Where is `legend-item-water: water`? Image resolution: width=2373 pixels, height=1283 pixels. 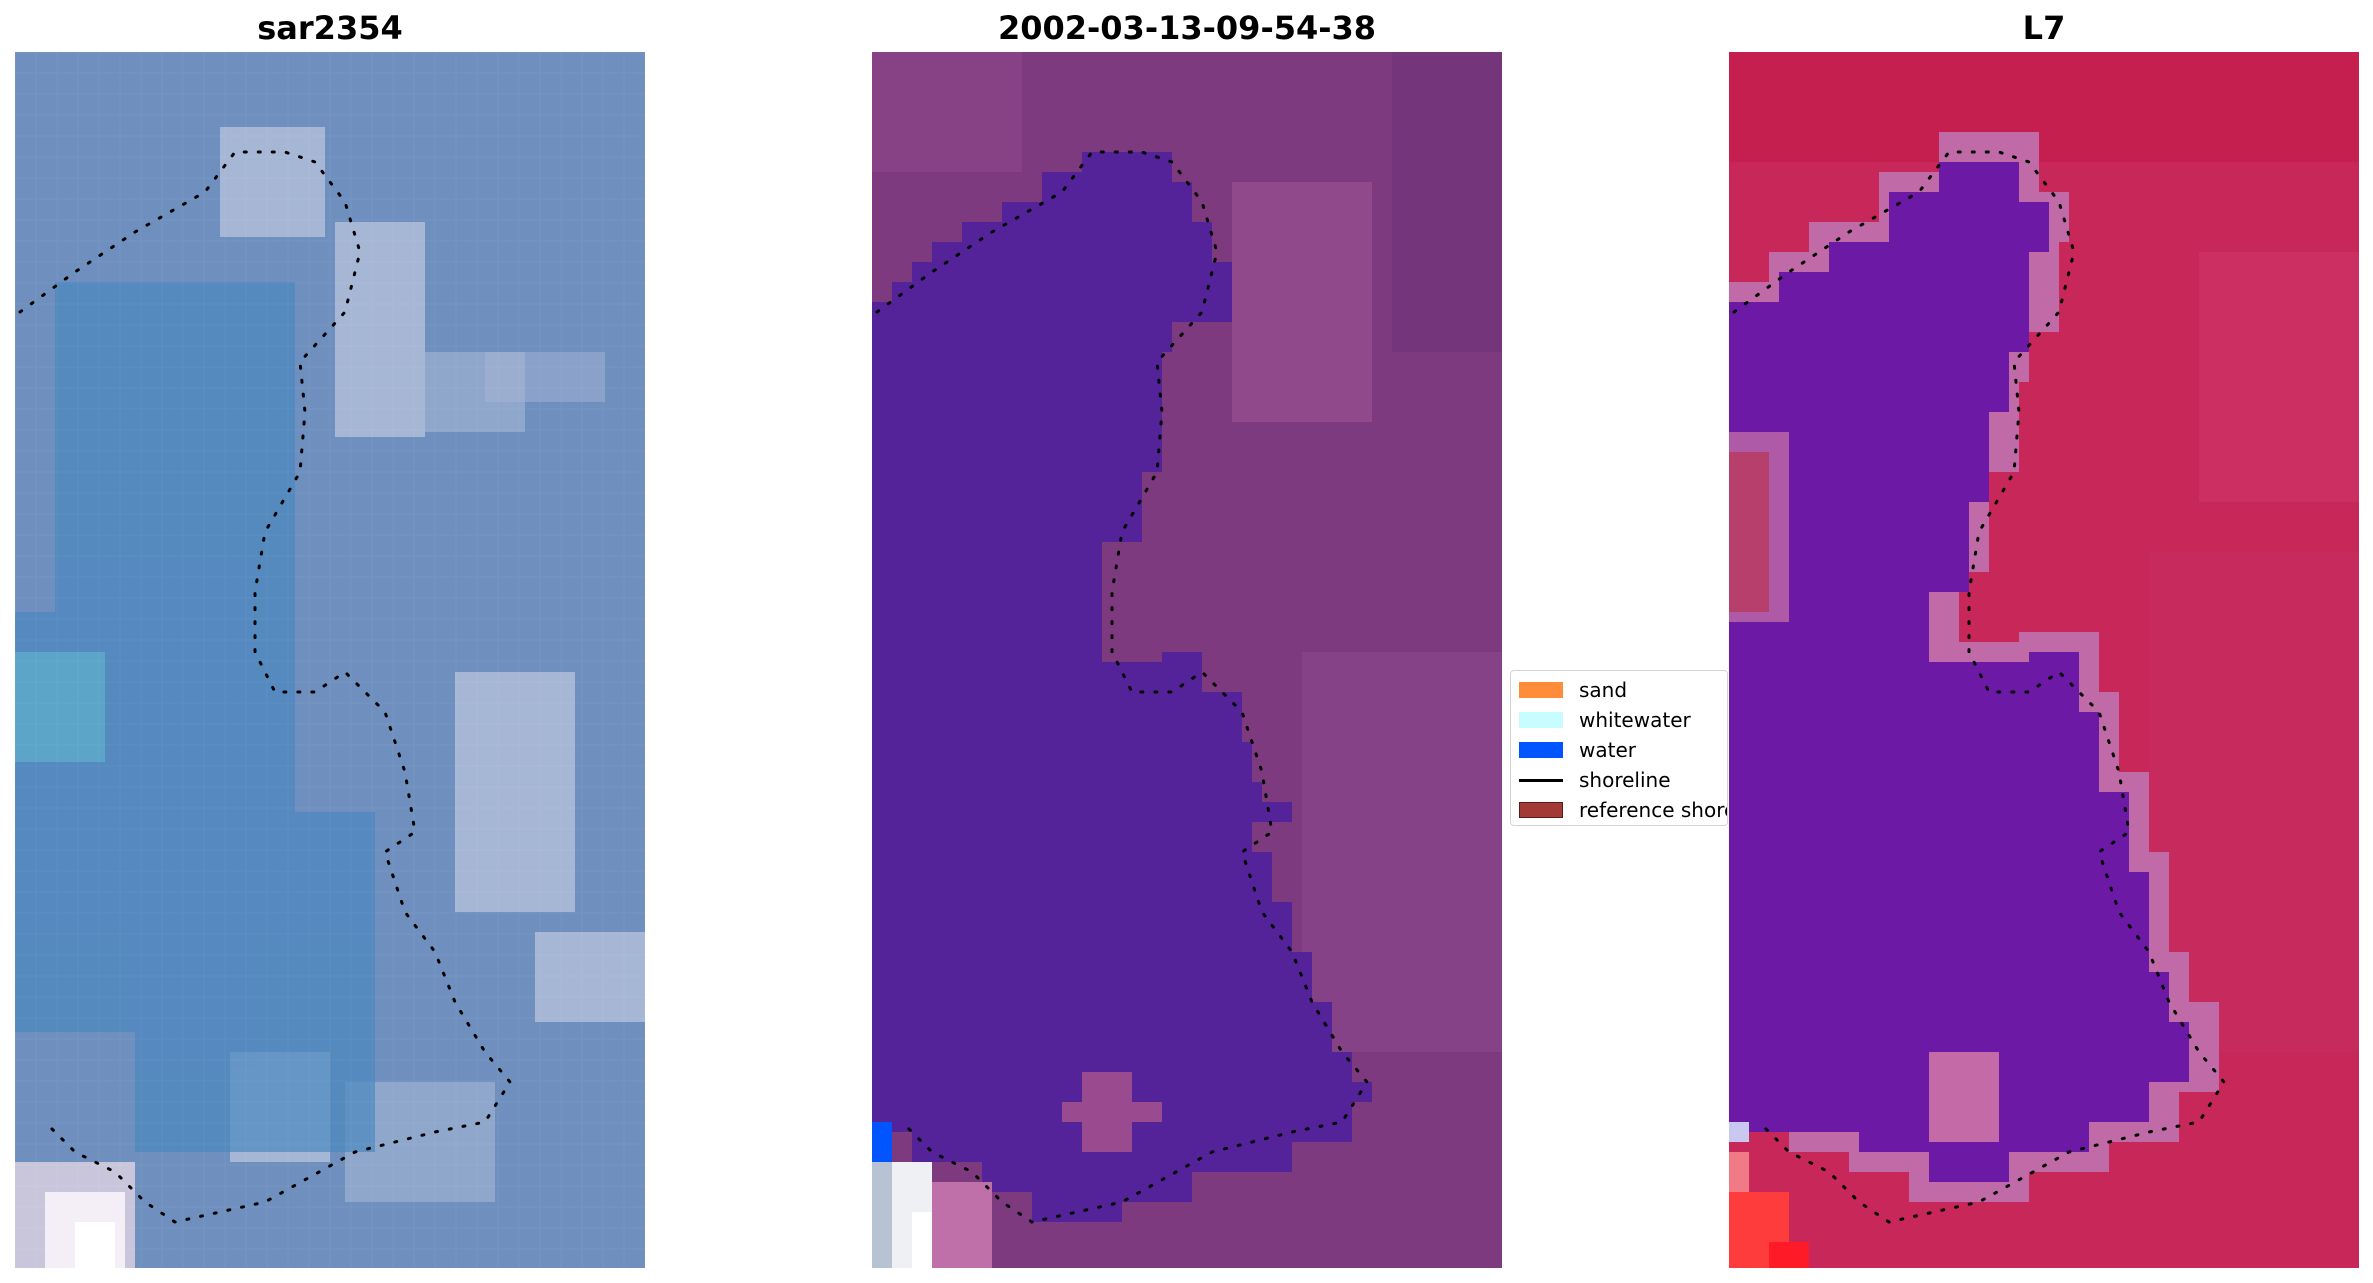 legend-item-water: water is located at coordinates (1619, 750).